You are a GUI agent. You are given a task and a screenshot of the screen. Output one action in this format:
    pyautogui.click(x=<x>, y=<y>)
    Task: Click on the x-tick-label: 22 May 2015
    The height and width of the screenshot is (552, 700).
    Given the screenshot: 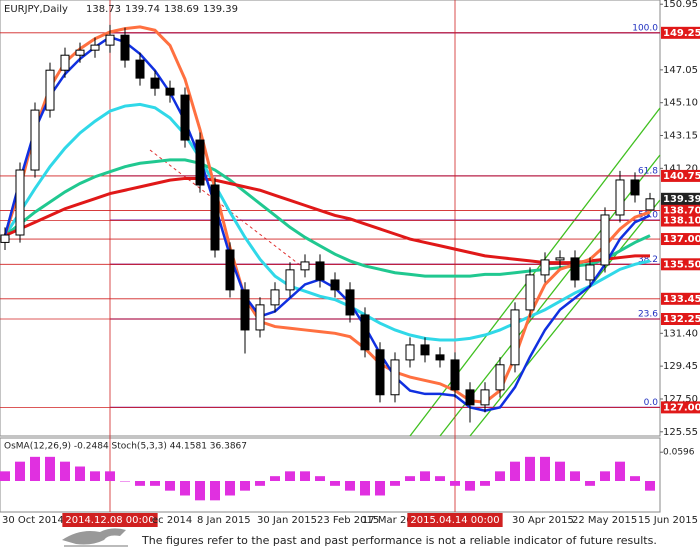 What is the action you would take?
    pyautogui.click(x=604, y=520)
    